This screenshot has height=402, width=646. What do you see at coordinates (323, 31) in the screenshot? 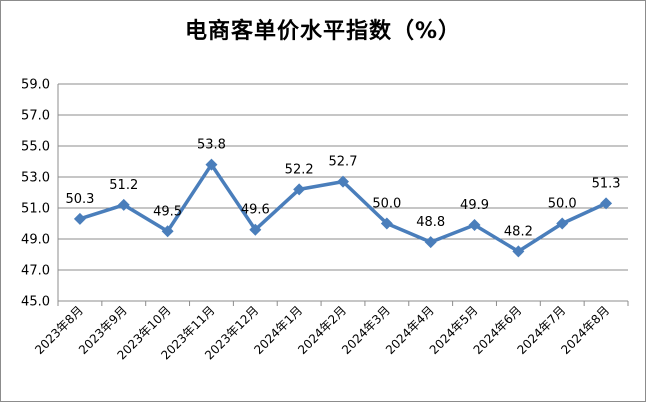
I see `chart-title: 电商客单价水平指数（%）` at bounding box center [323, 31].